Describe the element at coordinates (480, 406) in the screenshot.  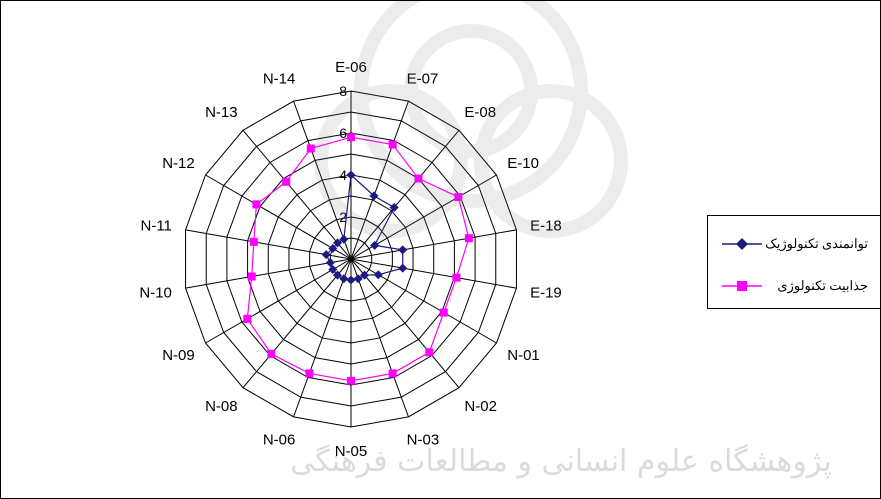
I see `category-label: N-02` at that location.